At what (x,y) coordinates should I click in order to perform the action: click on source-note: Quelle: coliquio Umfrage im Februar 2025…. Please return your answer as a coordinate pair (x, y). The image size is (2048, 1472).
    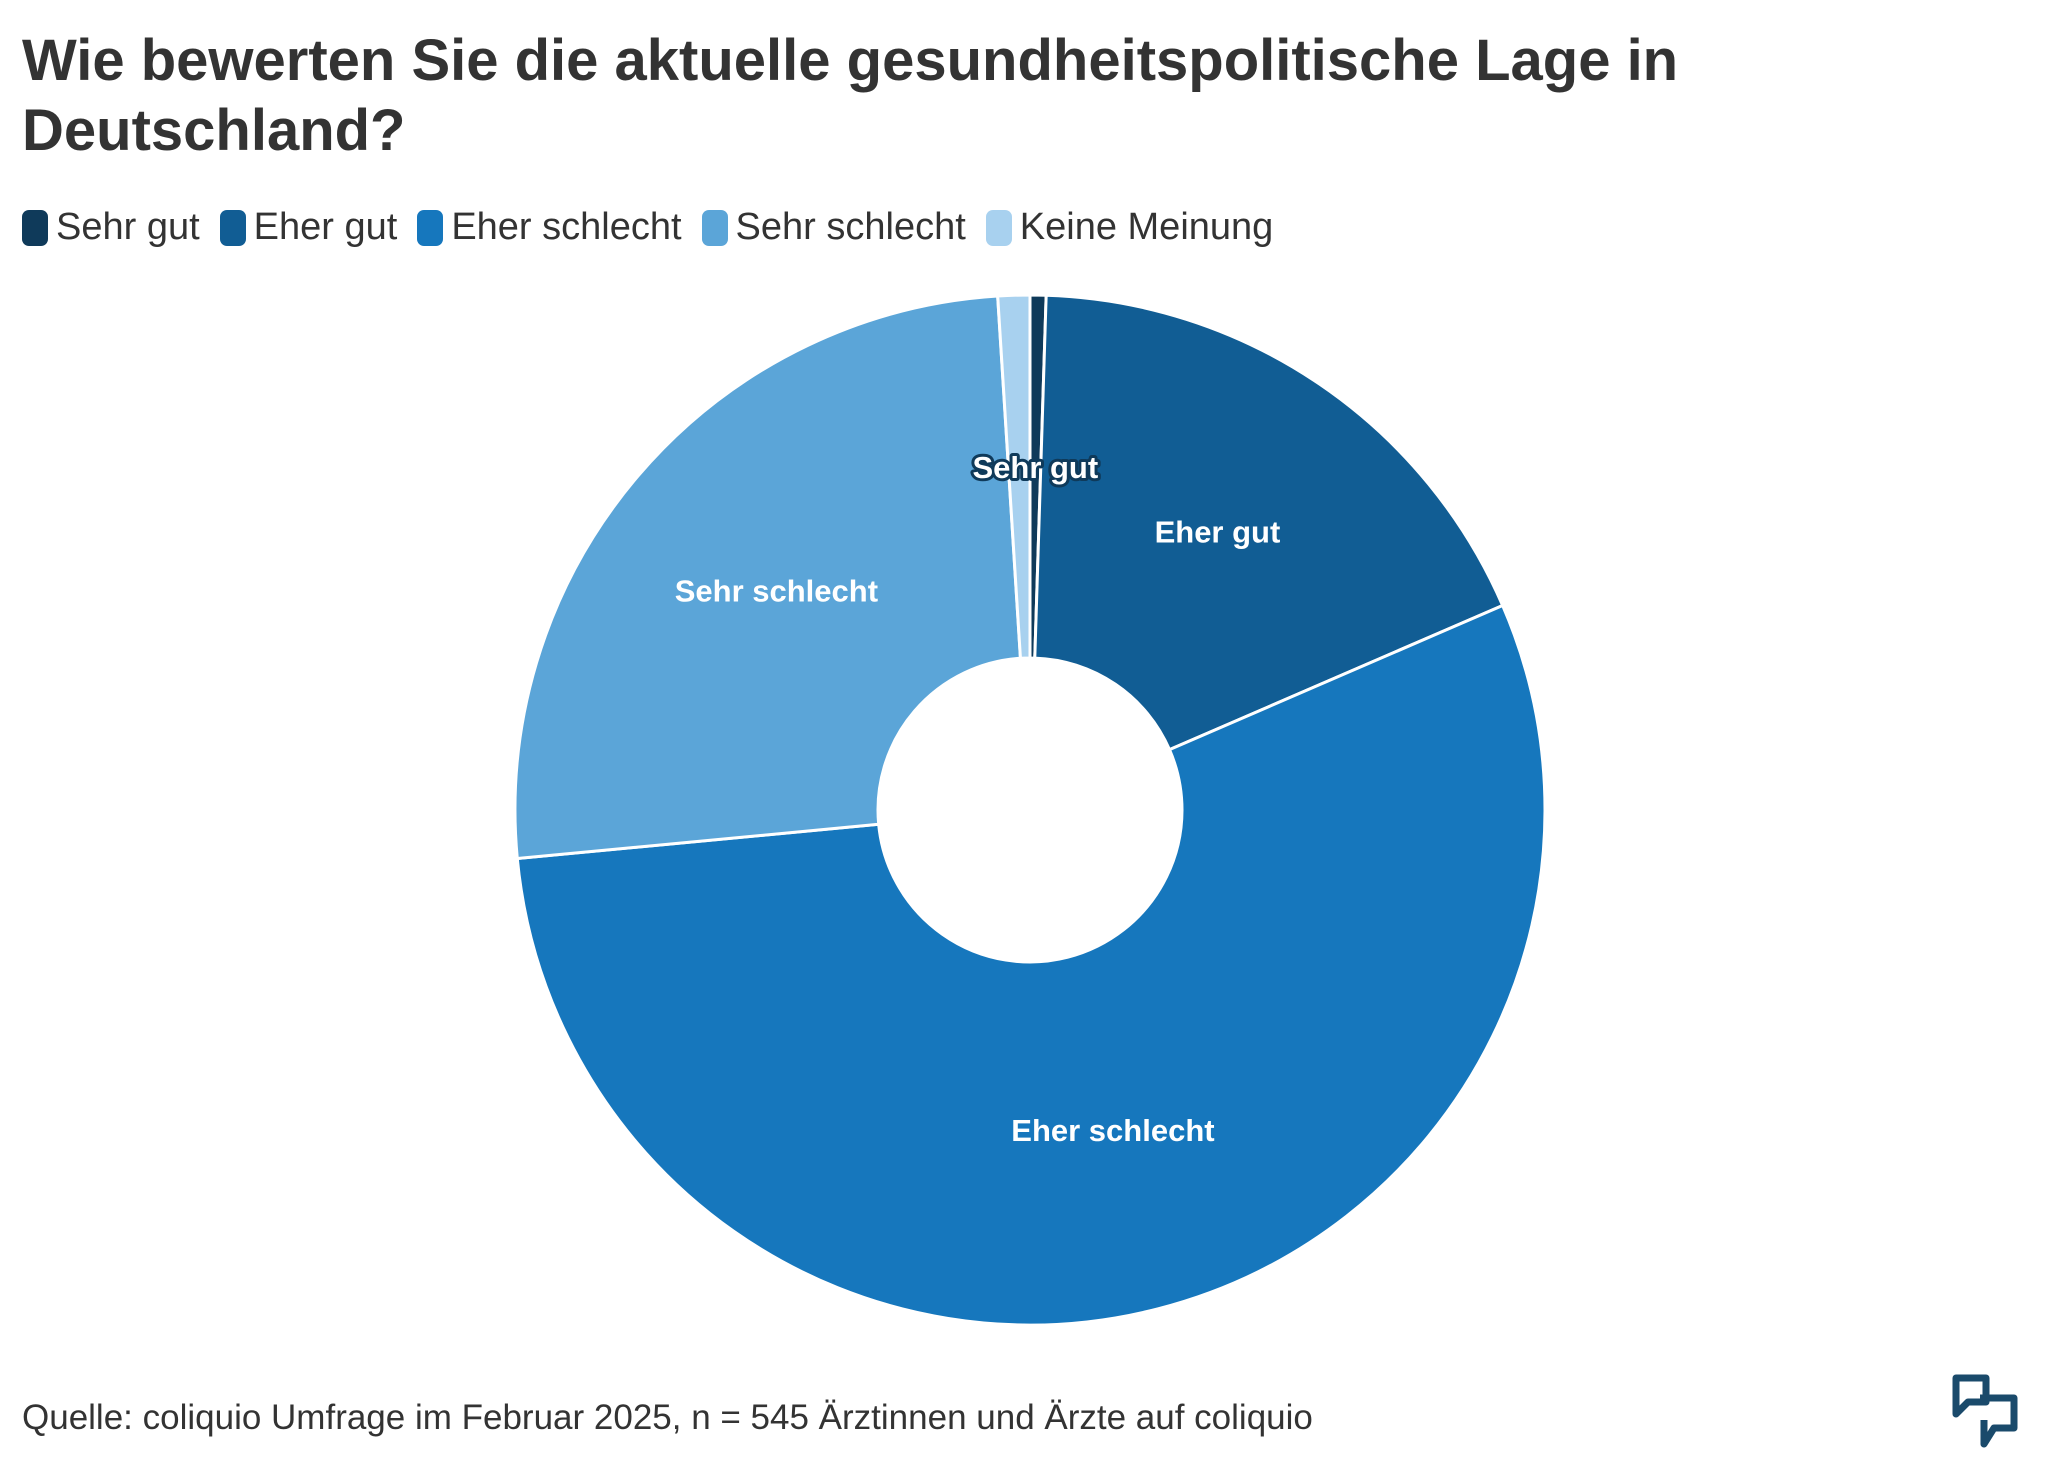
    Looking at the image, I should click on (667, 1417).